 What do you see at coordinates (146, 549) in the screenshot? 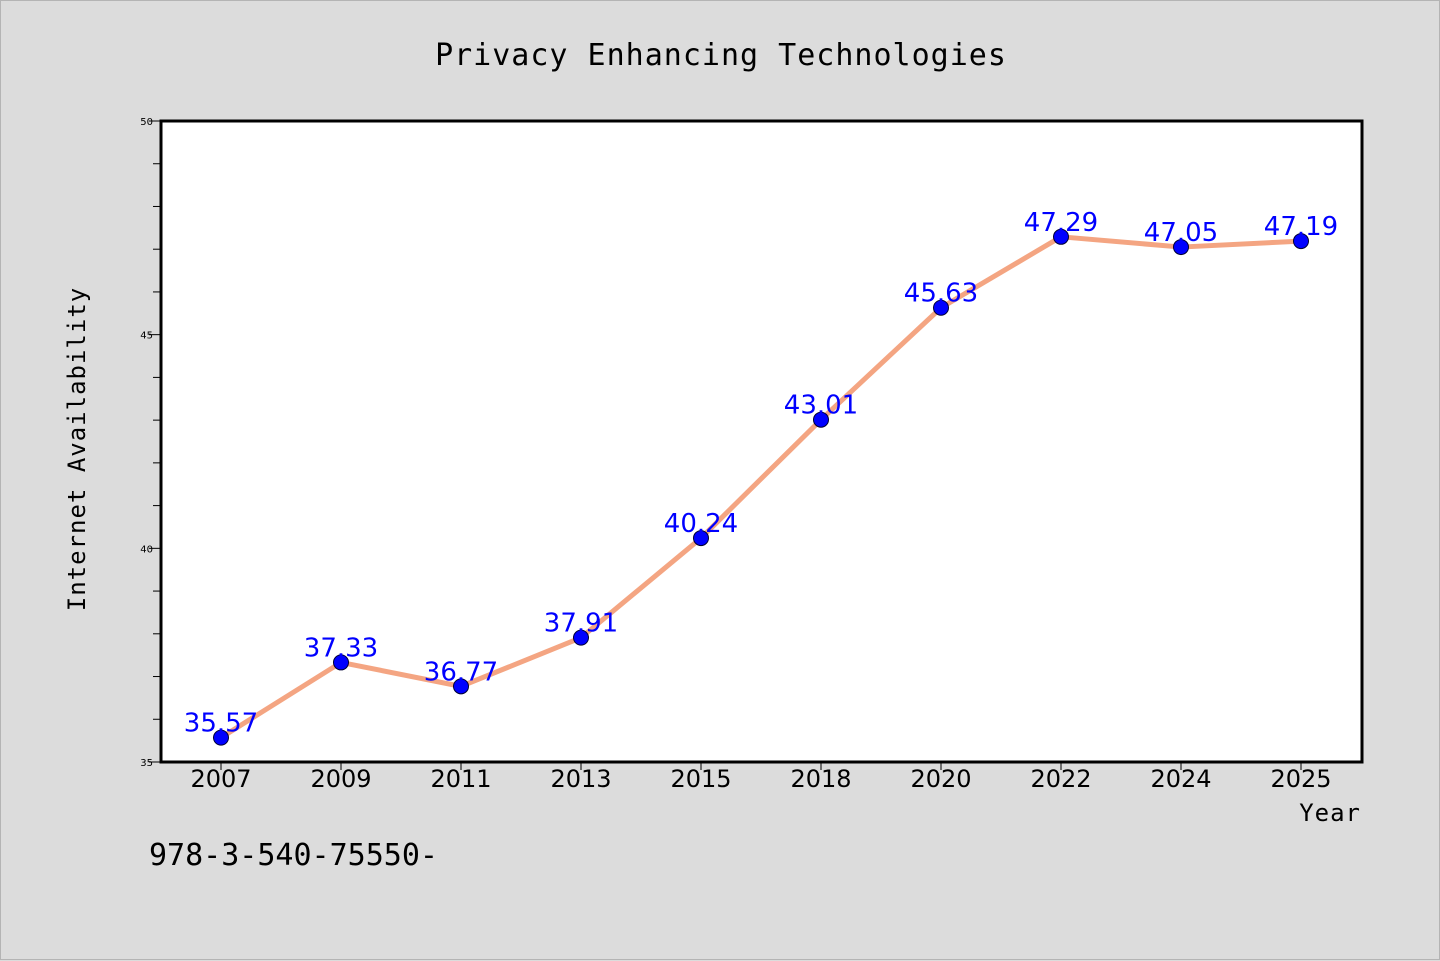
I see `y-tick-label: 40` at bounding box center [146, 549].